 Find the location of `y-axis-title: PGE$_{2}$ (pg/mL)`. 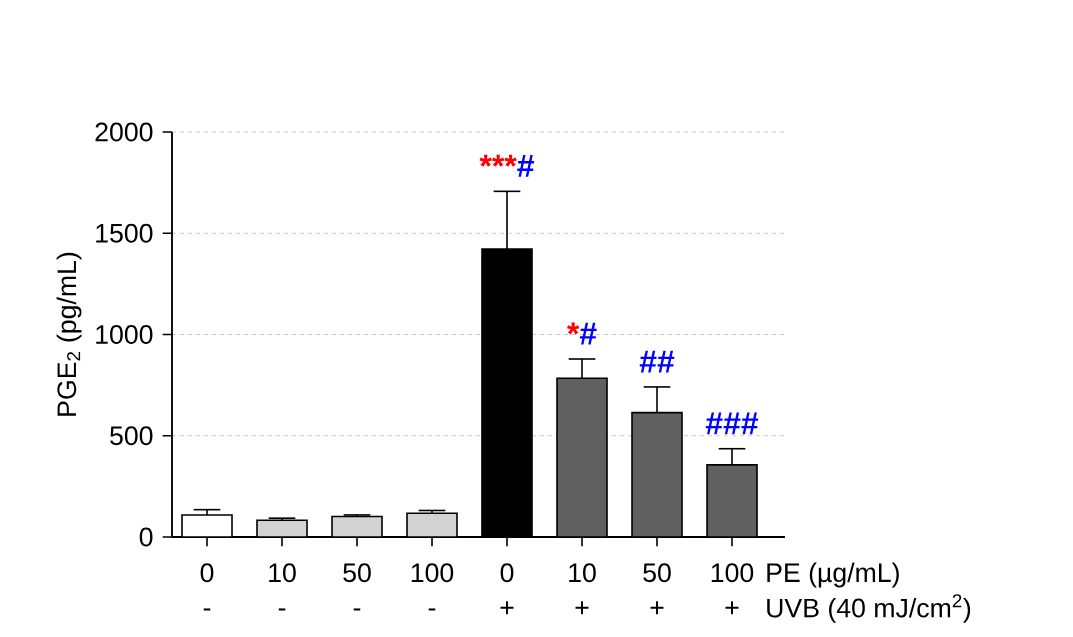

y-axis-title: PGE$_{2}$ (pg/mL) is located at coordinates (69, 334).